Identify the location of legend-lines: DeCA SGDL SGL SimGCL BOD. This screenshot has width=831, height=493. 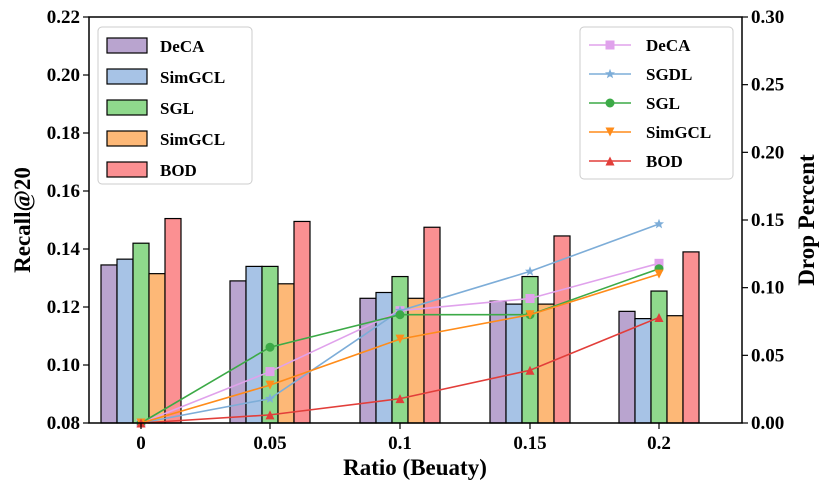
(656, 103).